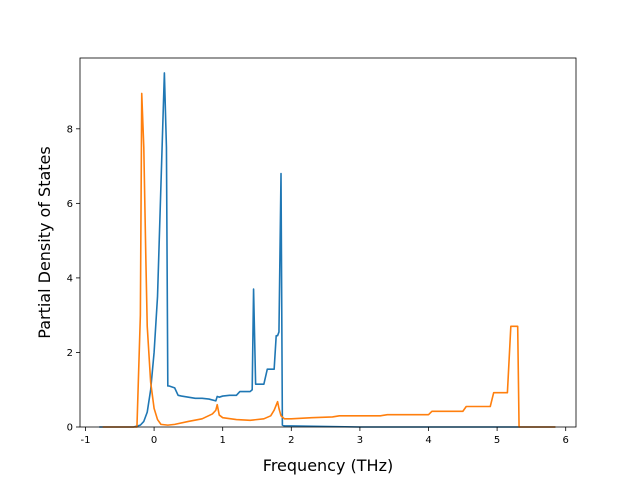 This screenshot has height=480, width=640. What do you see at coordinates (428, 440) in the screenshot?
I see `x-tick-label: 4` at bounding box center [428, 440].